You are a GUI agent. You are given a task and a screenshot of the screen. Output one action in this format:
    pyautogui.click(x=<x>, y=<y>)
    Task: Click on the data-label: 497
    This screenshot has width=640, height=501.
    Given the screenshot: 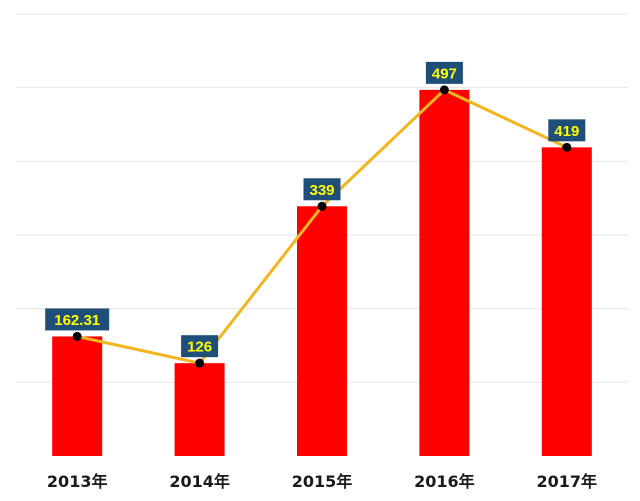 What is the action you would take?
    pyautogui.click(x=444, y=72)
    